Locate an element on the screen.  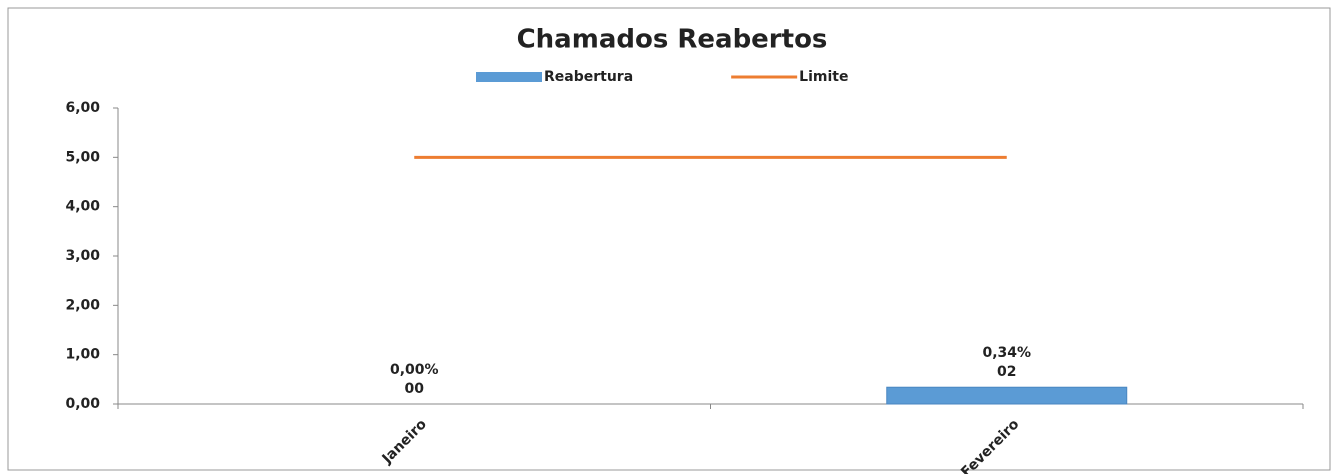
value-label: 0,00% is located at coordinates (414, 370).